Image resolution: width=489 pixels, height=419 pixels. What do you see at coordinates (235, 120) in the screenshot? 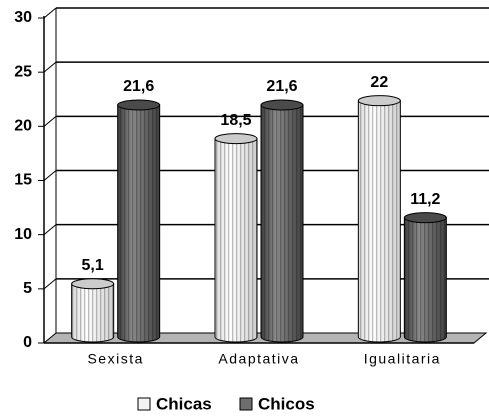
I see `data-label: 18,5` at bounding box center [235, 120].